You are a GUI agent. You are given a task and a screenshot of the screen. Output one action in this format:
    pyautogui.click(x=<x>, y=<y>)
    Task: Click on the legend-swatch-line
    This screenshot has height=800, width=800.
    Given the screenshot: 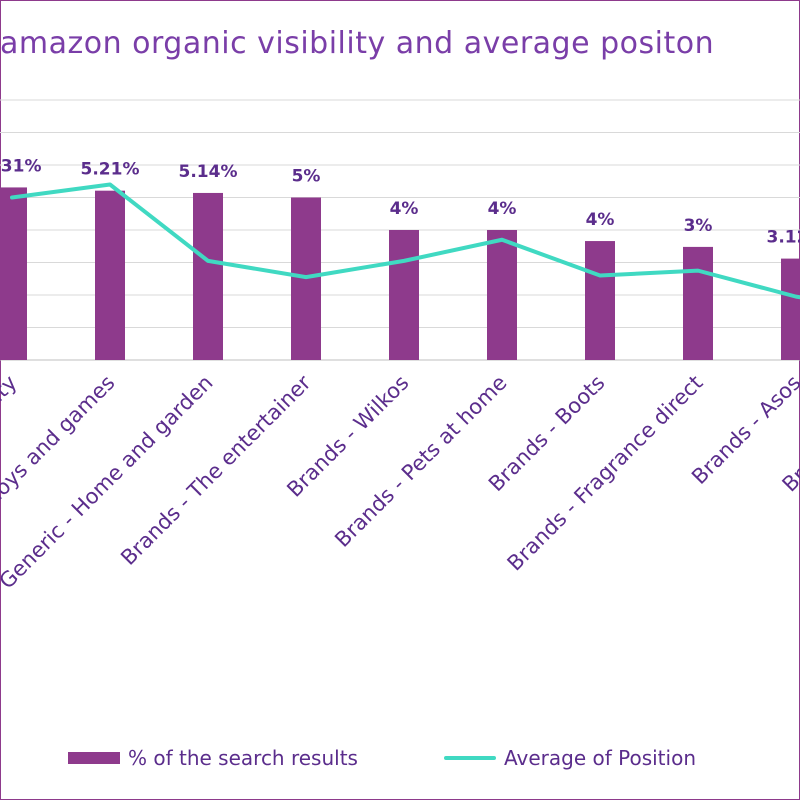 What is the action you would take?
    pyautogui.click(x=470, y=758)
    